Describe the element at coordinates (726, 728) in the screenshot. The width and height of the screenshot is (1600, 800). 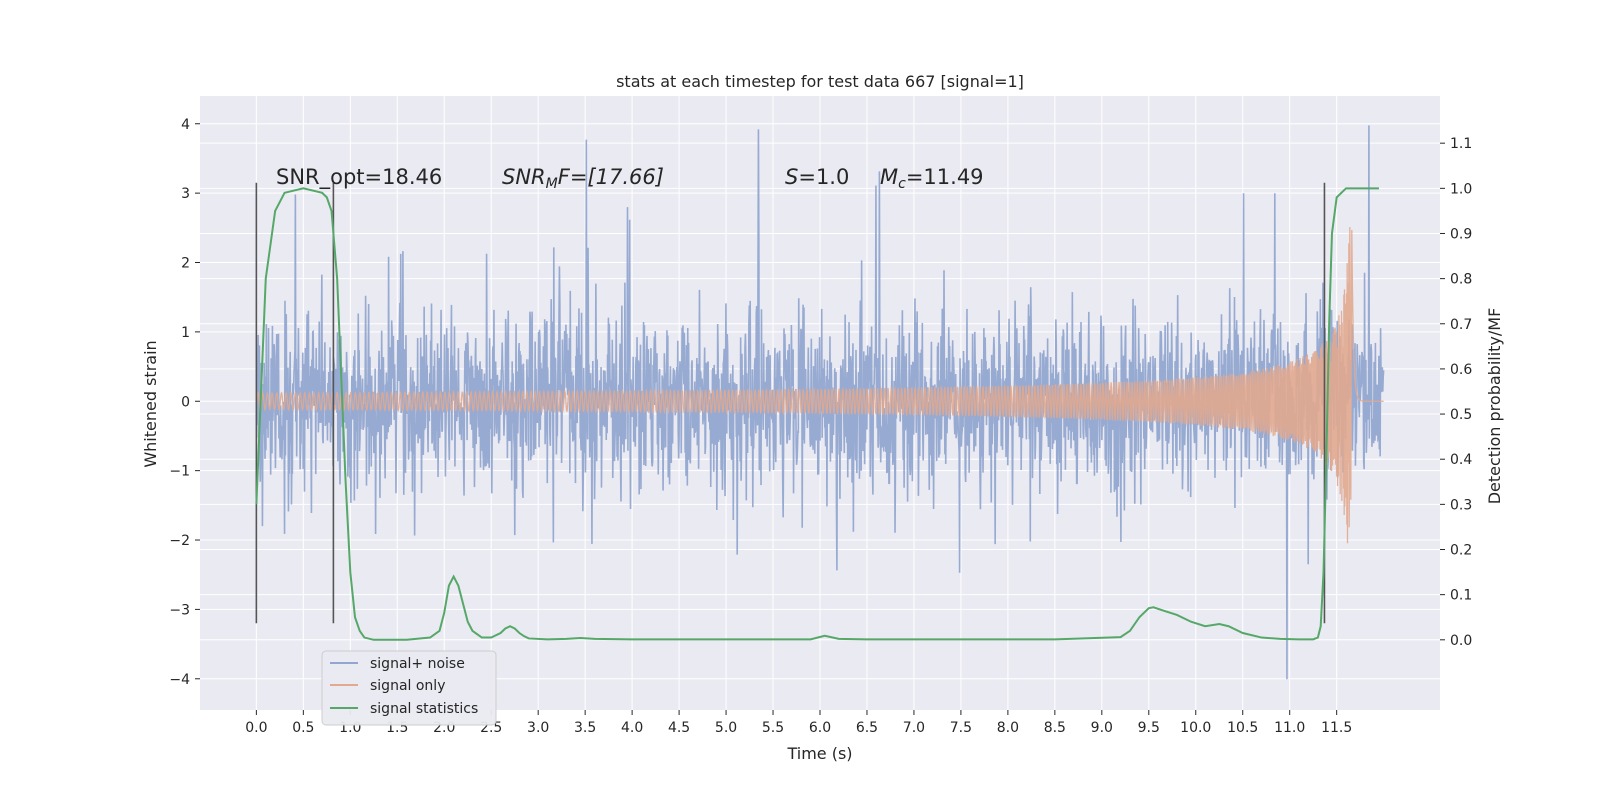
I see `x-tick-label: 5.0` at that location.